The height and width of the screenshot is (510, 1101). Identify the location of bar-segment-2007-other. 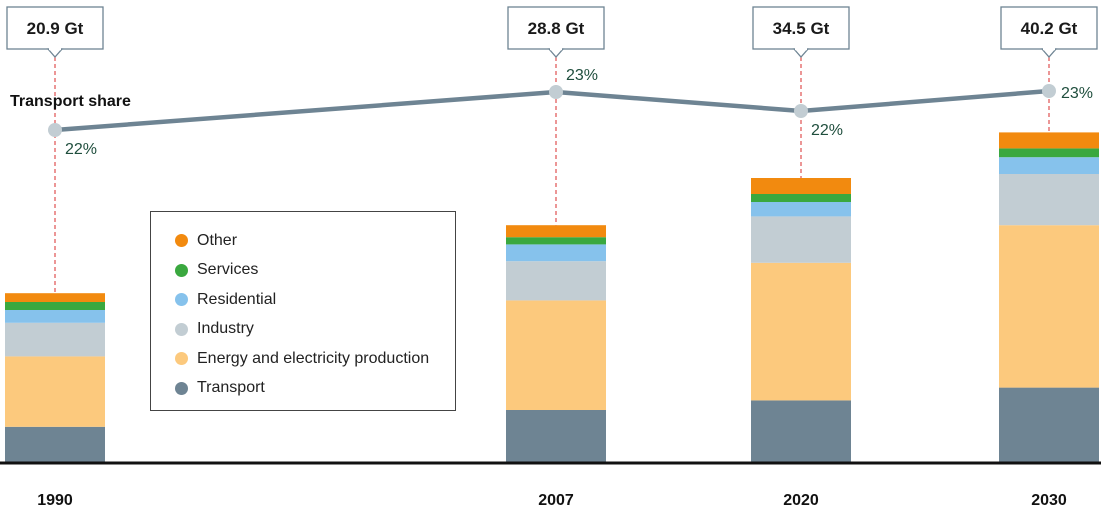
(556, 231).